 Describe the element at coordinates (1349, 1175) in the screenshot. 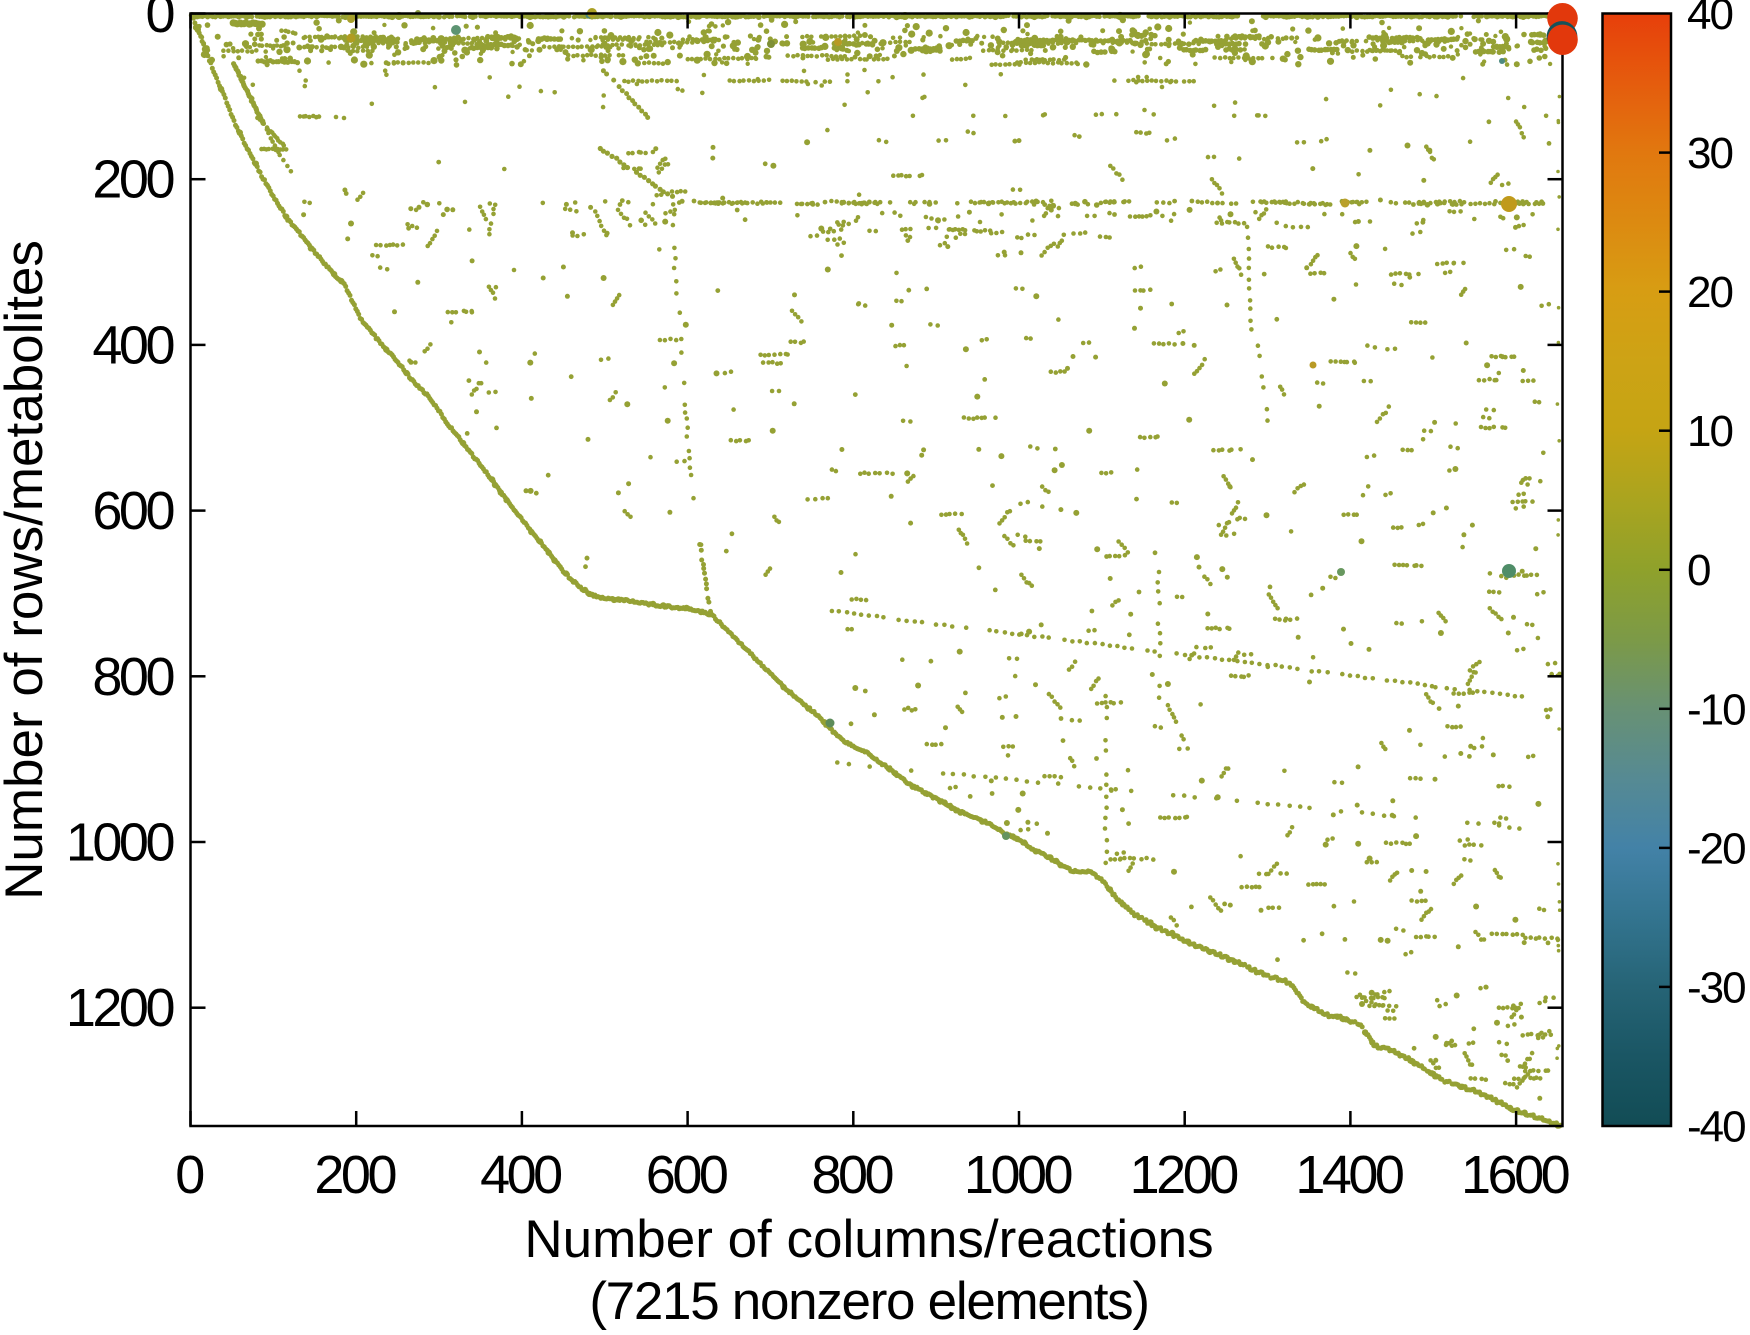

I see `svg-text: 1400` at that location.